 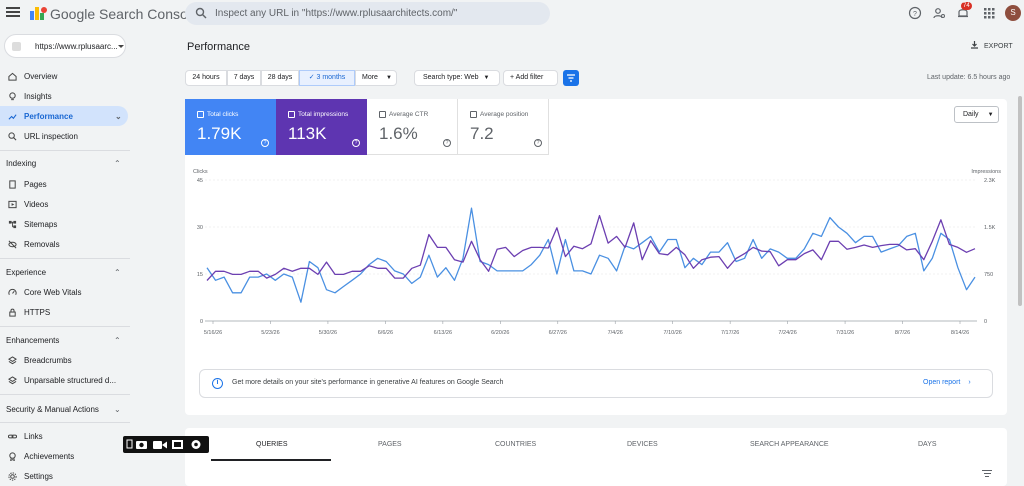 I want to click on x-tick-label: 6/6/26, so click(x=385, y=333).